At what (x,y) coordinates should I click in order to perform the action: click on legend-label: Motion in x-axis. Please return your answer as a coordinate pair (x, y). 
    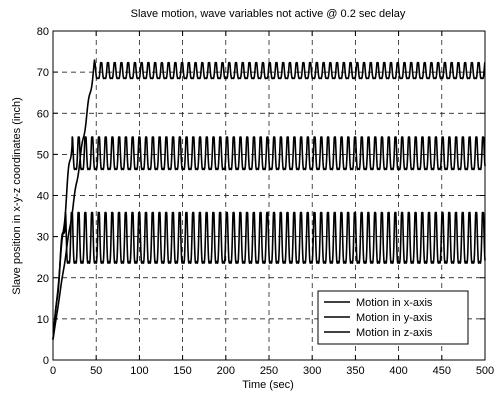
    Looking at the image, I should click on (394, 303).